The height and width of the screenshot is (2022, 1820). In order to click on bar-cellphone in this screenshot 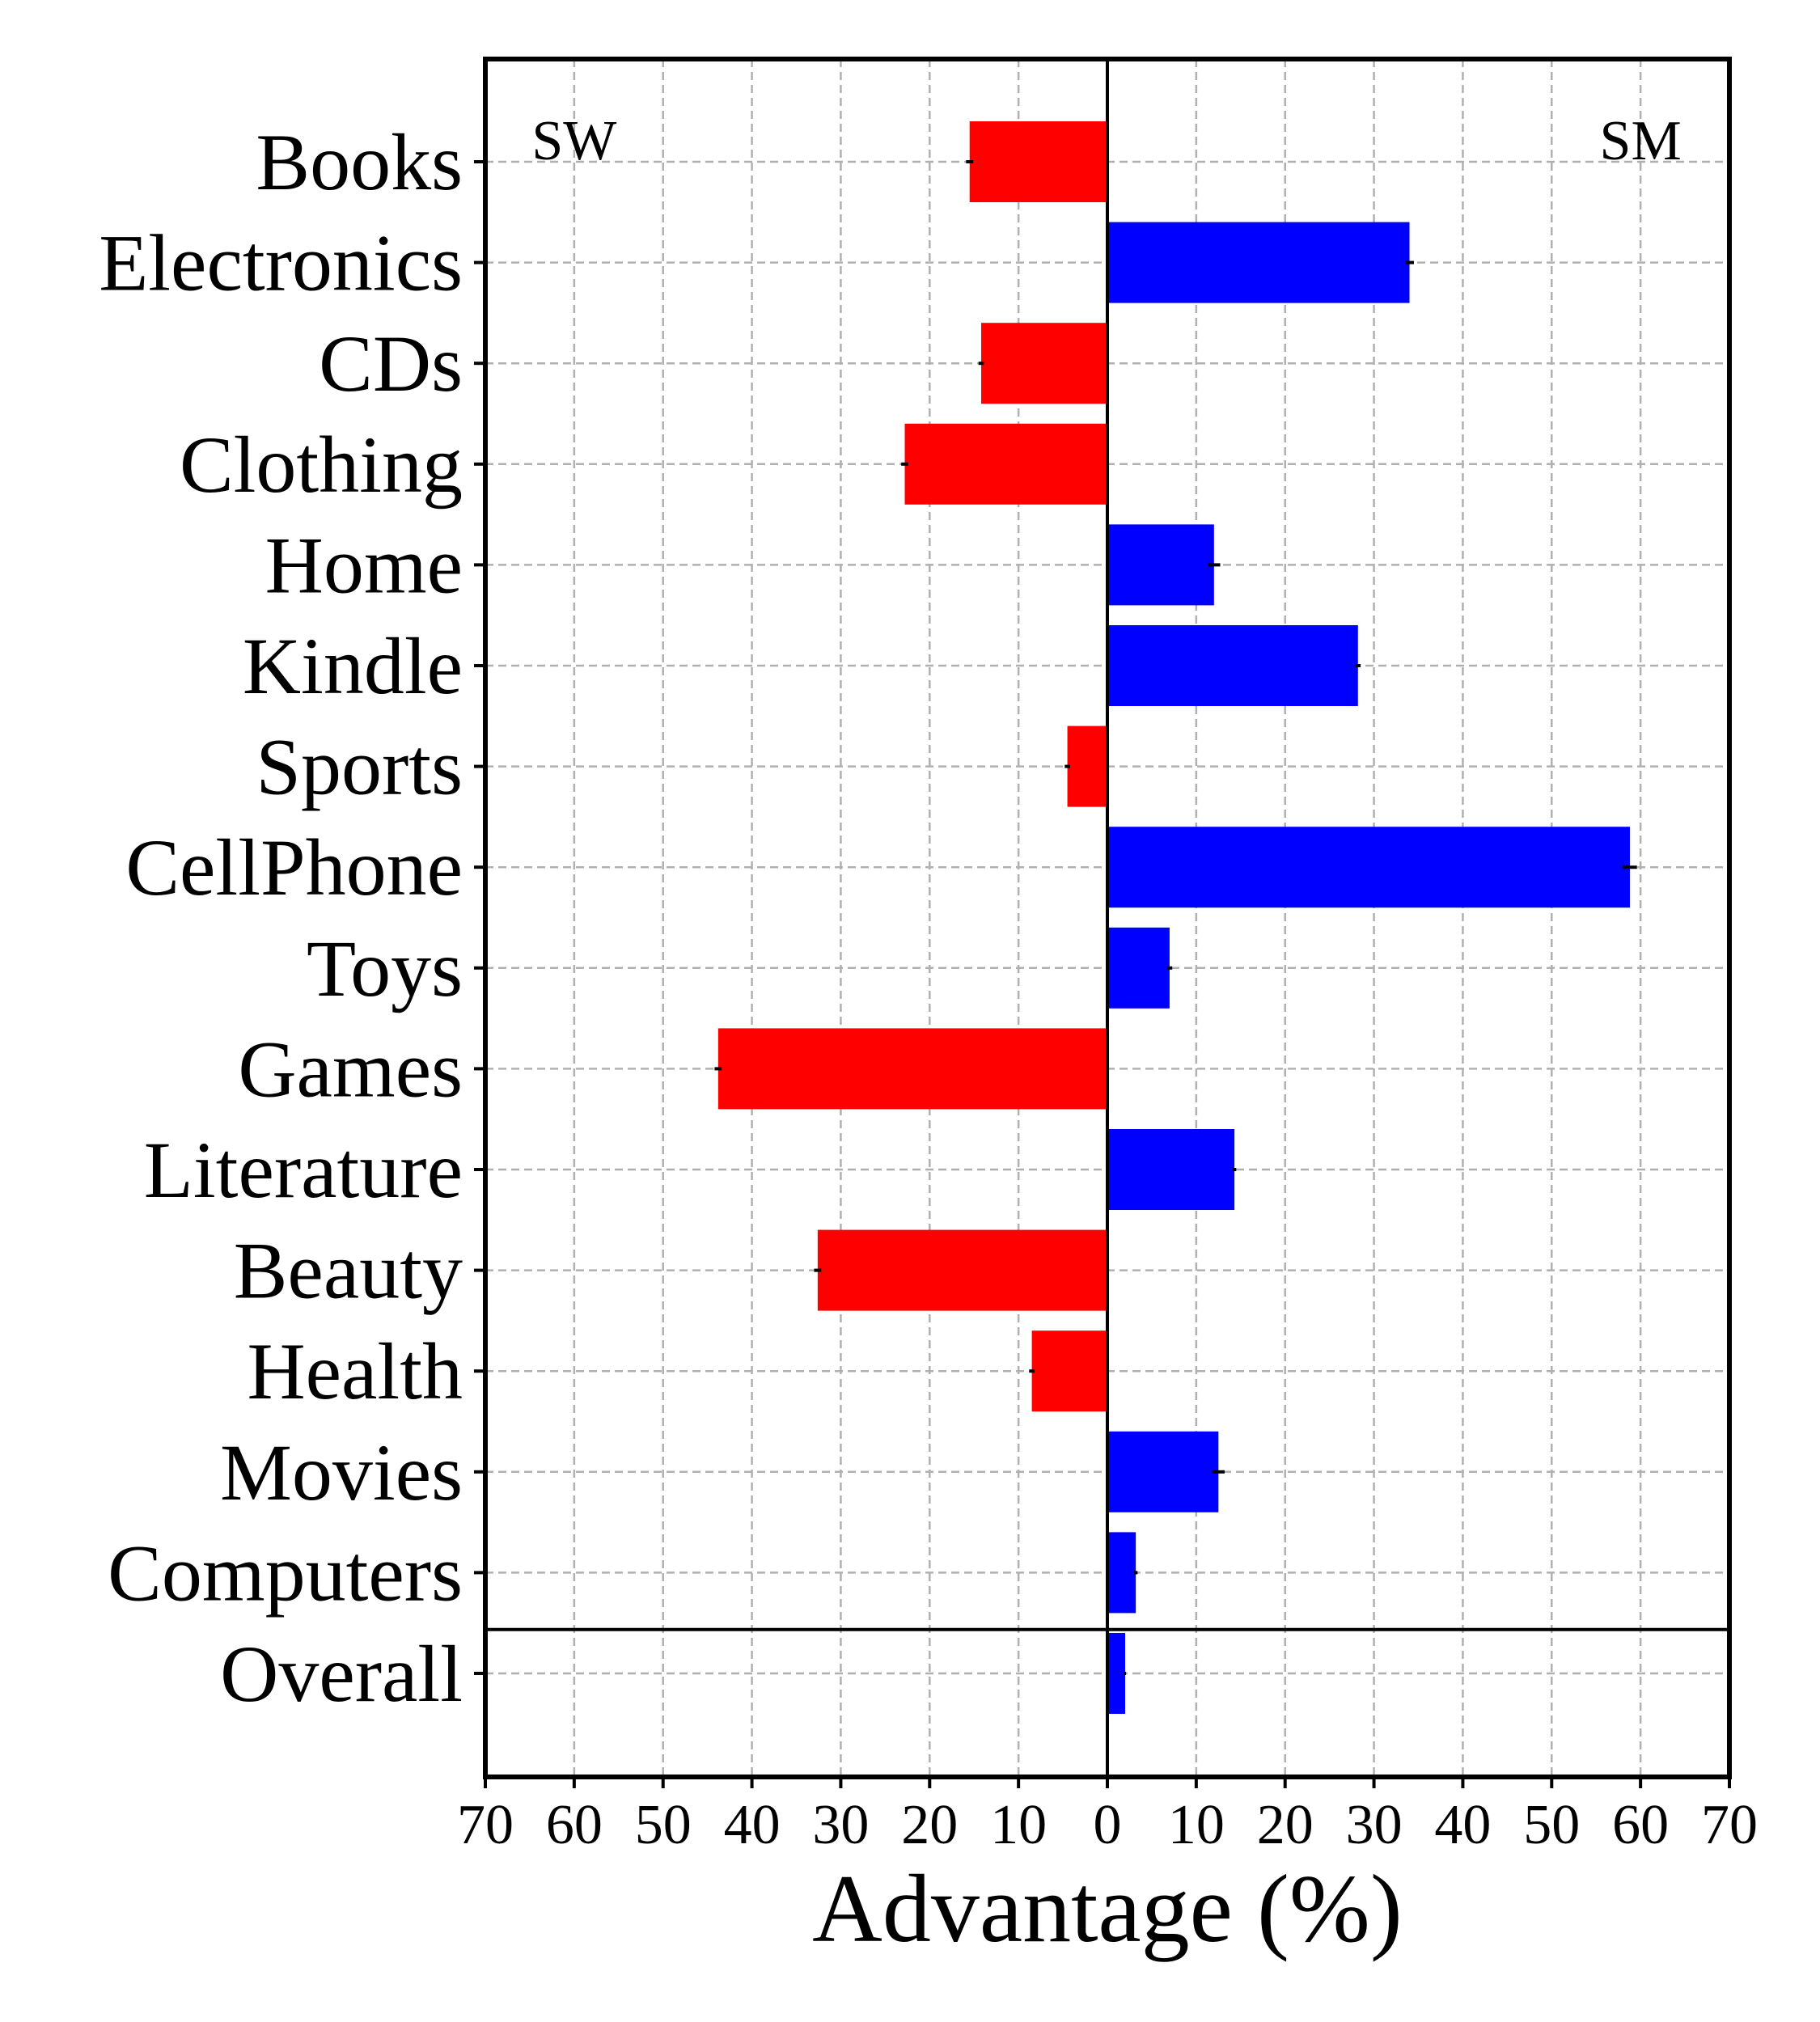, I will do `click(1368, 867)`.